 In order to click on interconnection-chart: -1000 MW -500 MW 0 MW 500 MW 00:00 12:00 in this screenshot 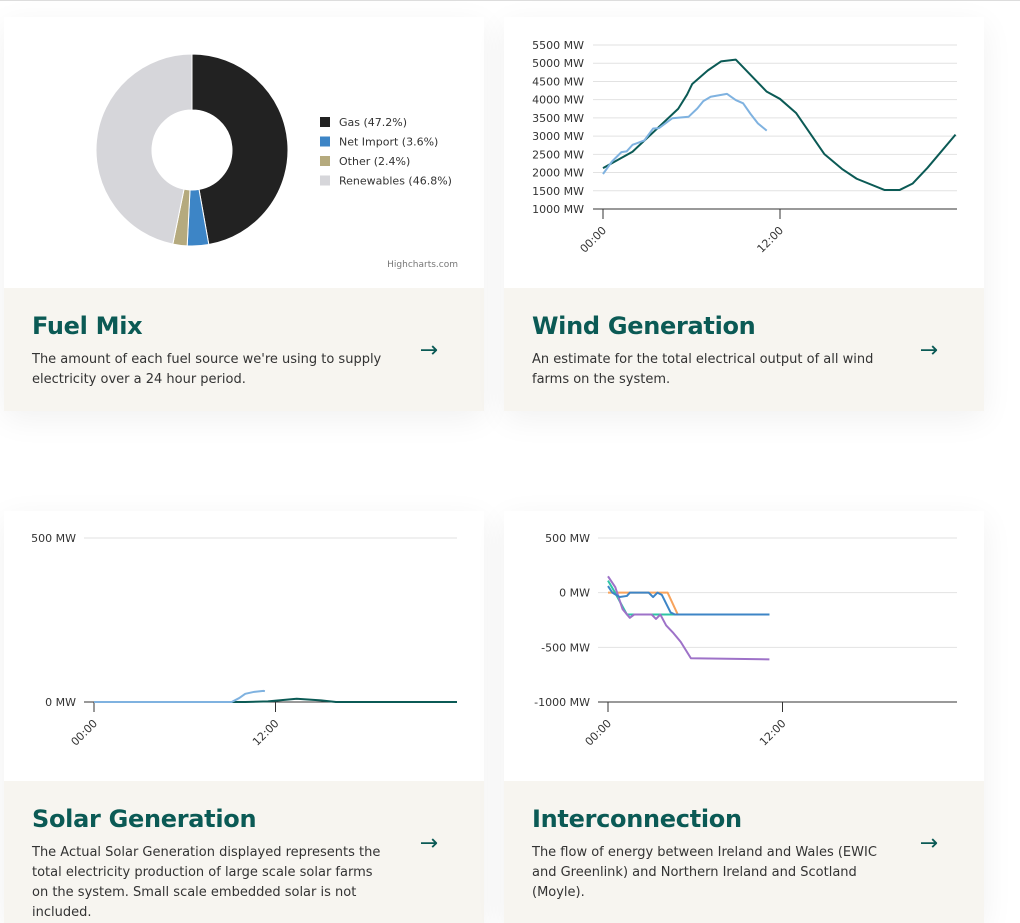, I will do `click(744, 646)`.